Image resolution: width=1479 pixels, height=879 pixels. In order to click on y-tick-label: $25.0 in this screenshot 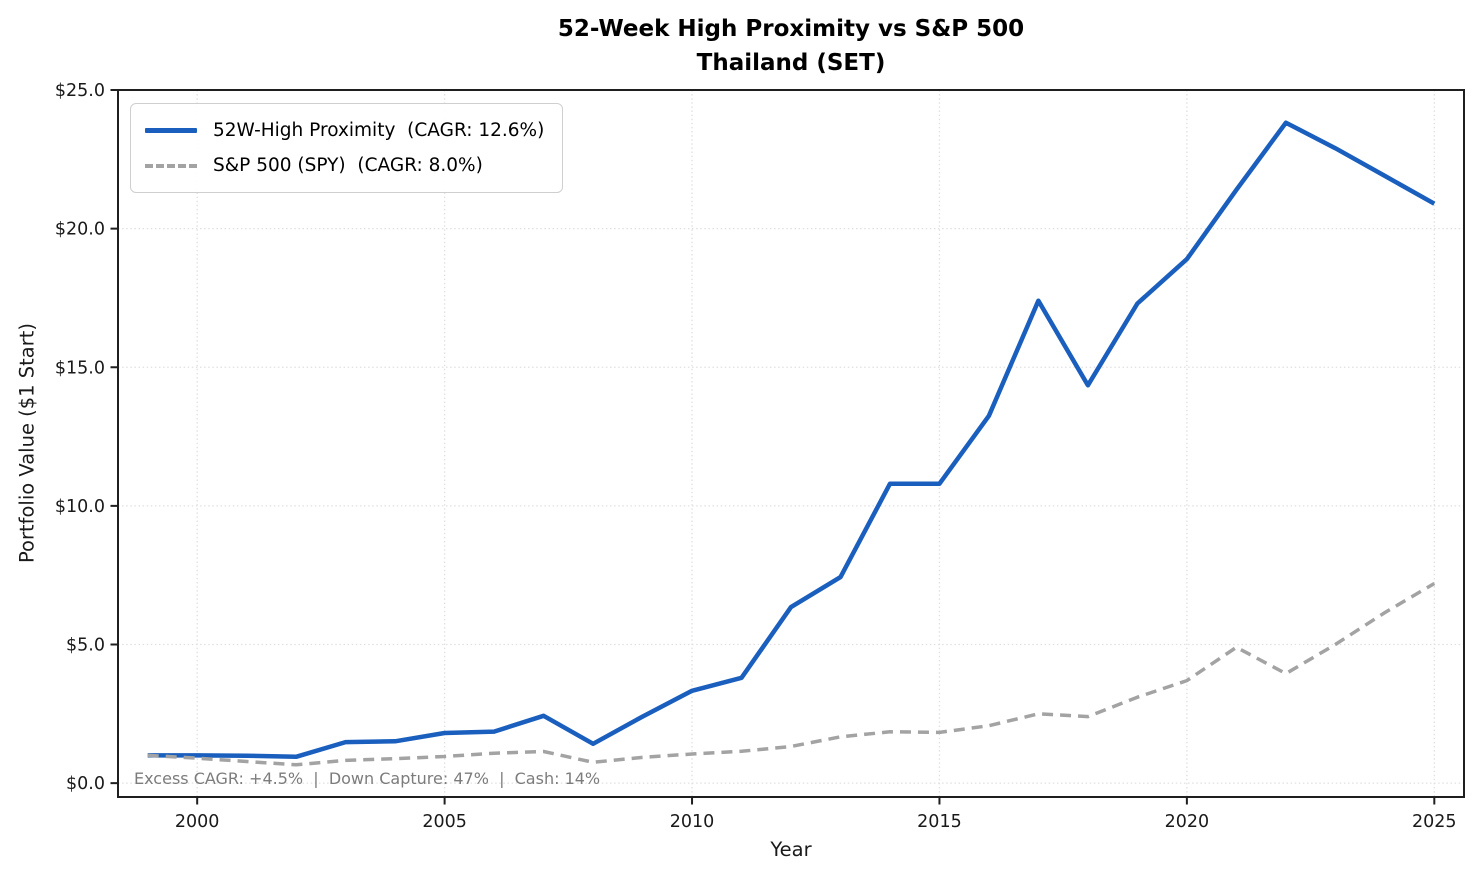, I will do `click(80, 91)`.